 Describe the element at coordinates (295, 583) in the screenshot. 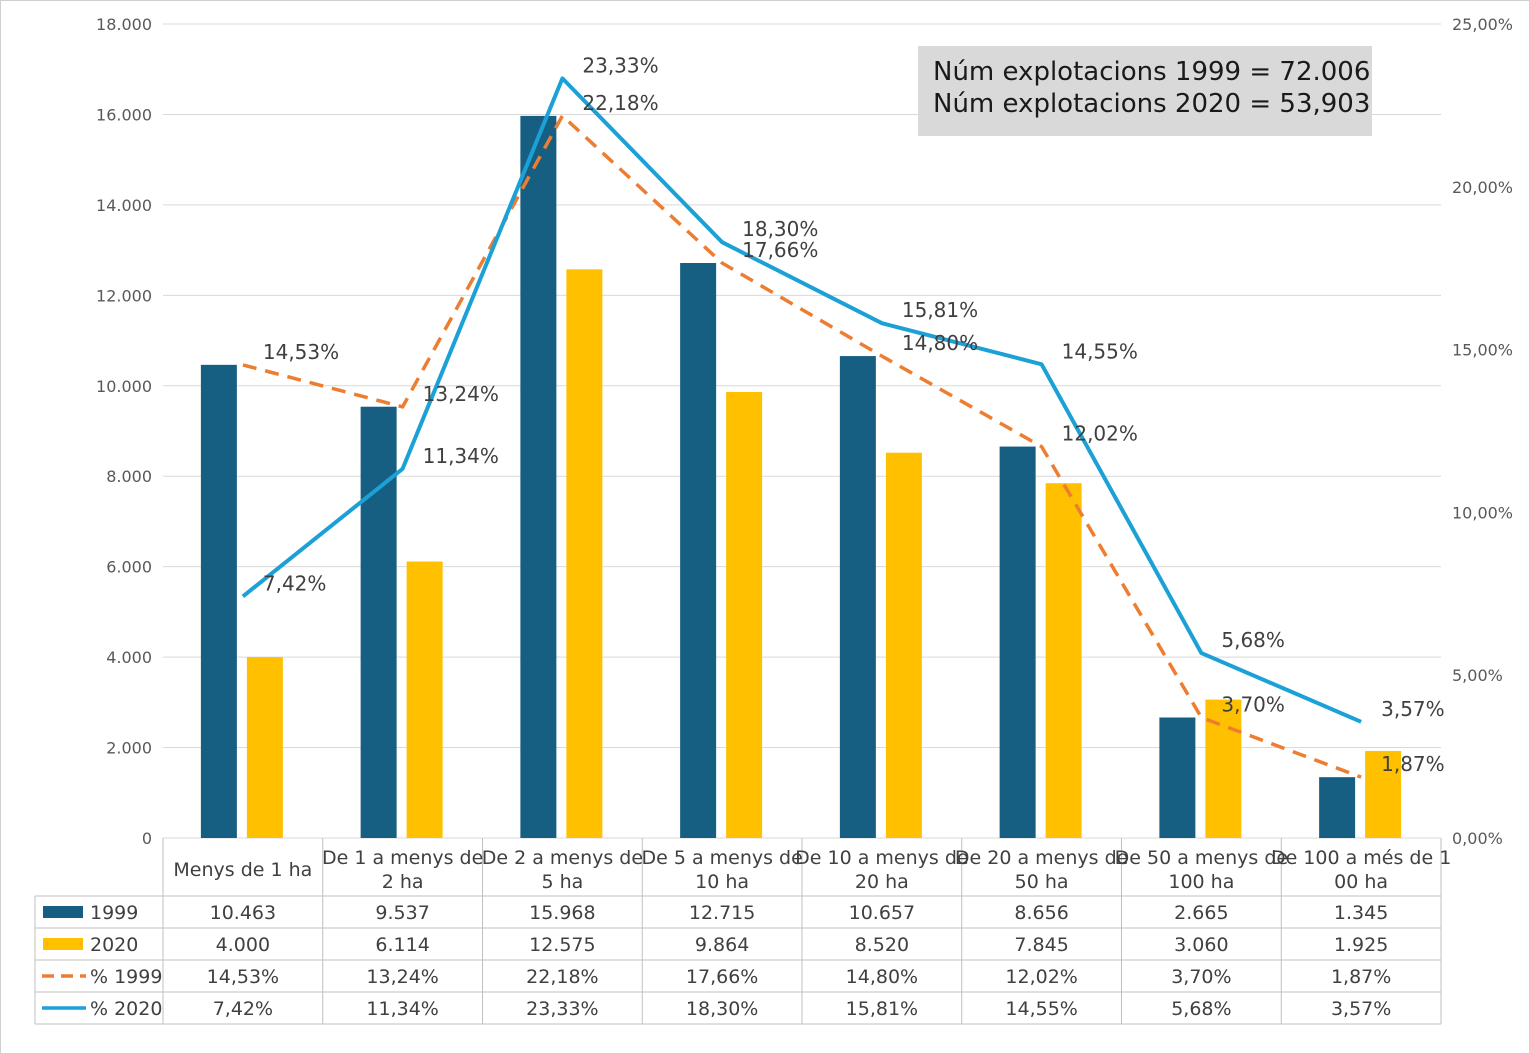

I see `data-label: 7,42%` at that location.